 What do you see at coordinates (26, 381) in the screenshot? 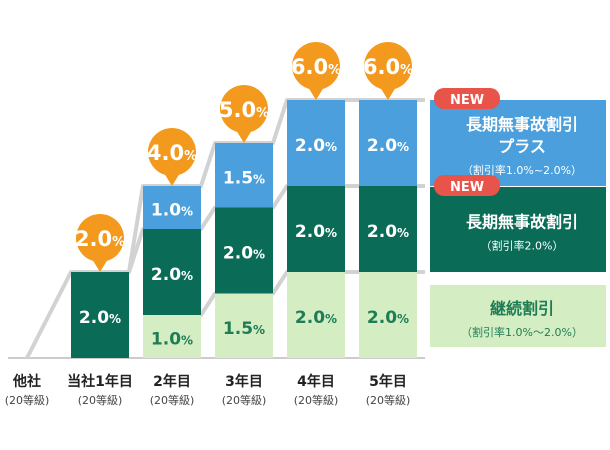
I see `category-label: 他社` at bounding box center [26, 381].